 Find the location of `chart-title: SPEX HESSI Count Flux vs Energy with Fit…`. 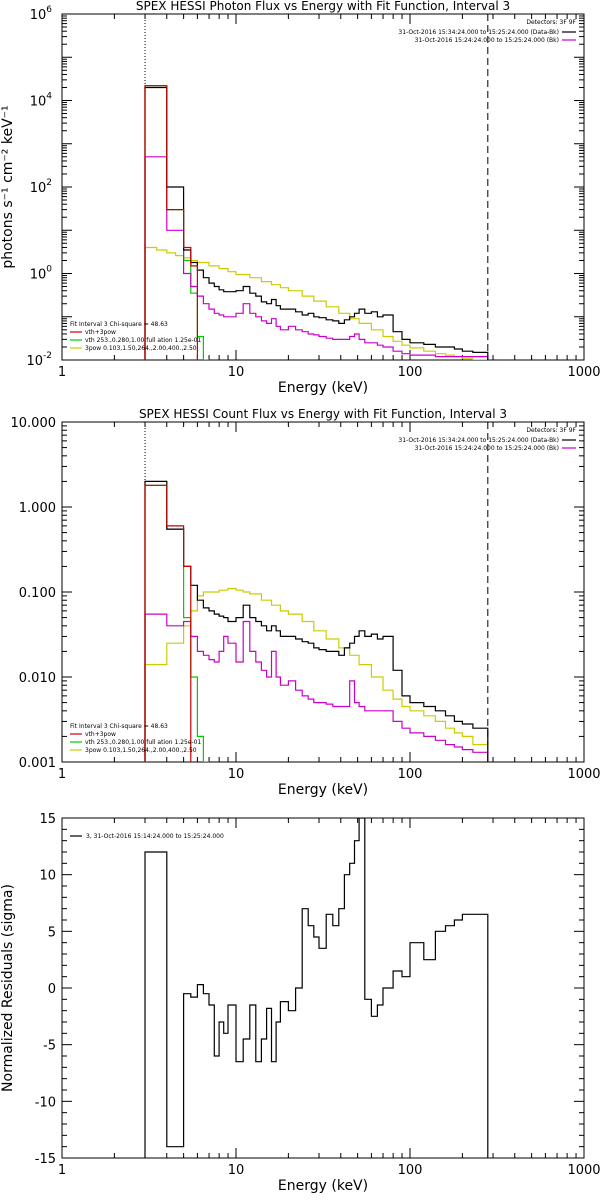

chart-title: SPEX HESSI Count Flux vs Energy with Fit… is located at coordinates (323, 414).